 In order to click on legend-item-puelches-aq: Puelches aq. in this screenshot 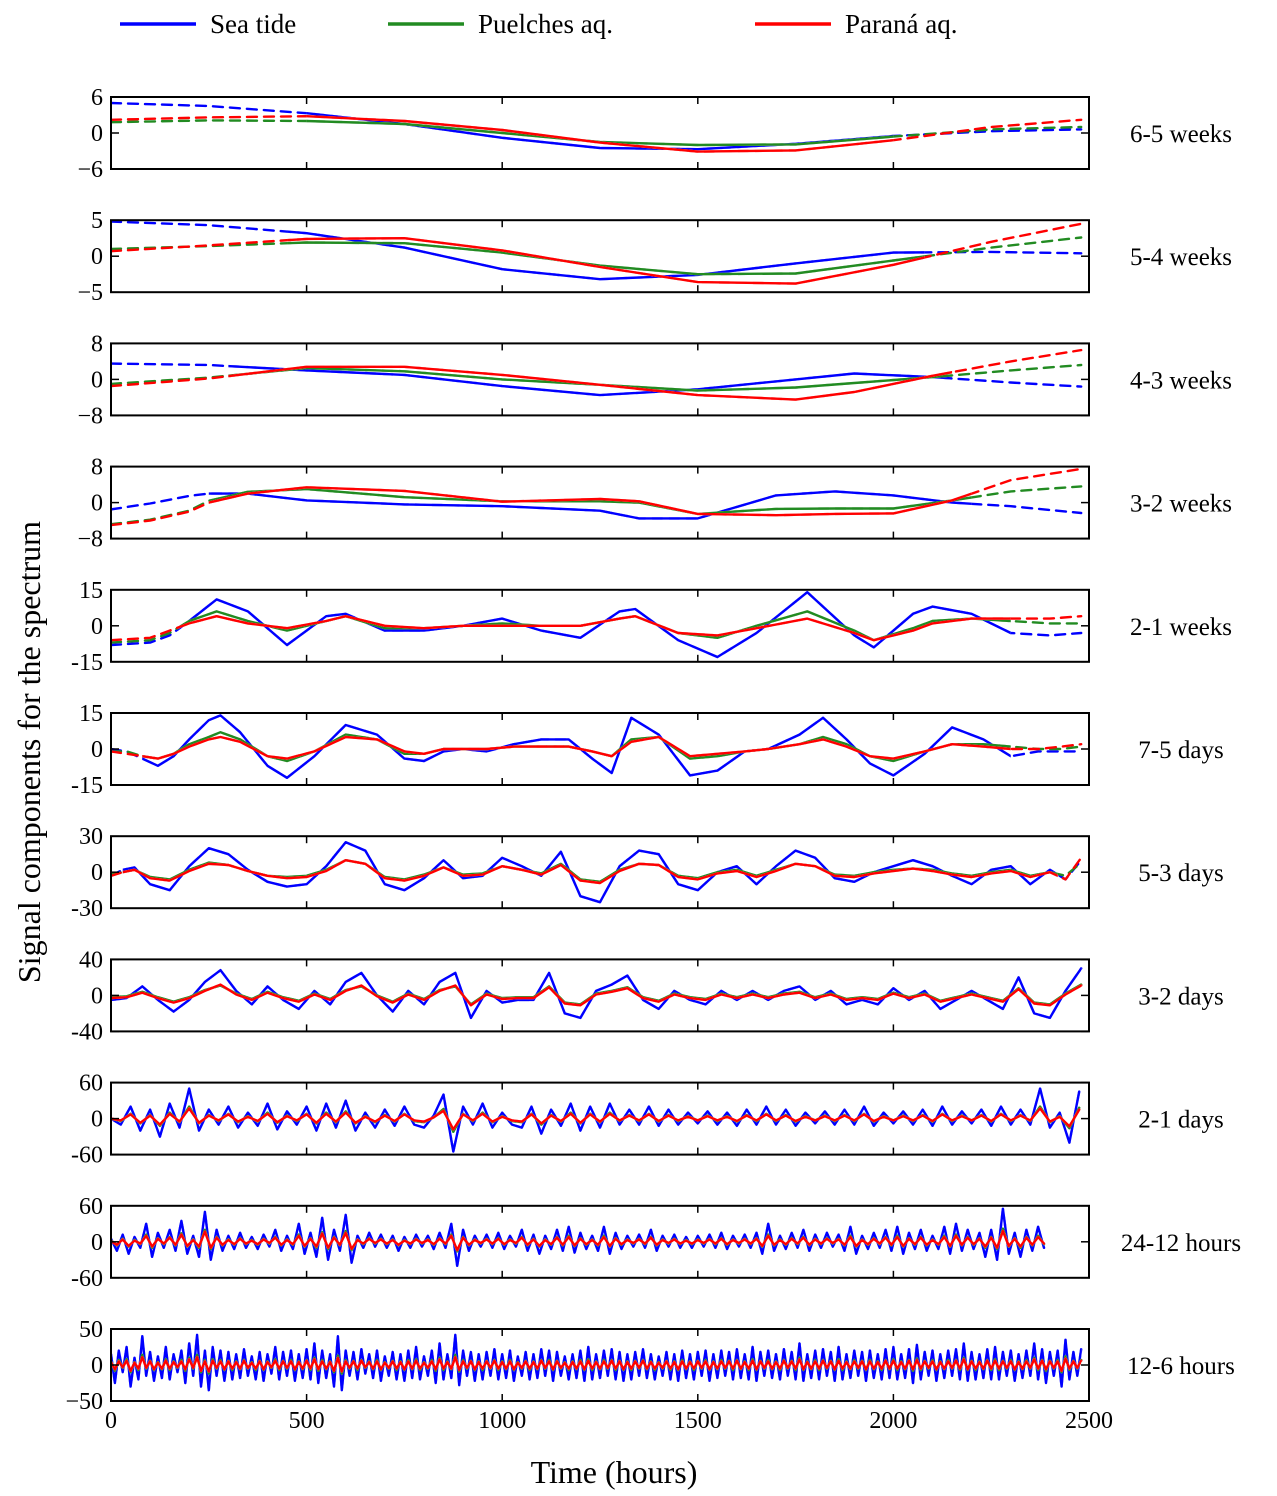, I will do `click(500, 24)`.